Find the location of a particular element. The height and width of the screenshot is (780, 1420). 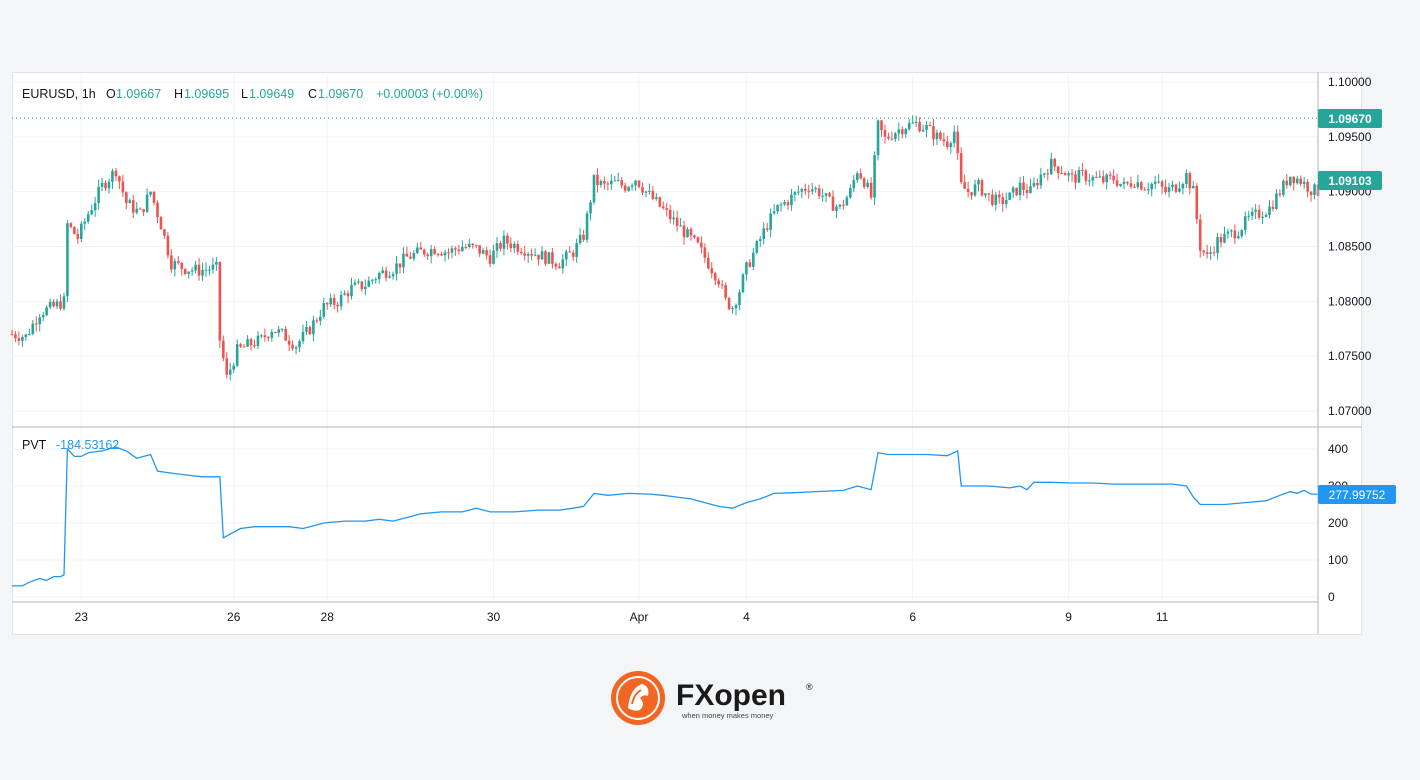

header-symbol: EURUSD, 1h is located at coordinates (59, 94).